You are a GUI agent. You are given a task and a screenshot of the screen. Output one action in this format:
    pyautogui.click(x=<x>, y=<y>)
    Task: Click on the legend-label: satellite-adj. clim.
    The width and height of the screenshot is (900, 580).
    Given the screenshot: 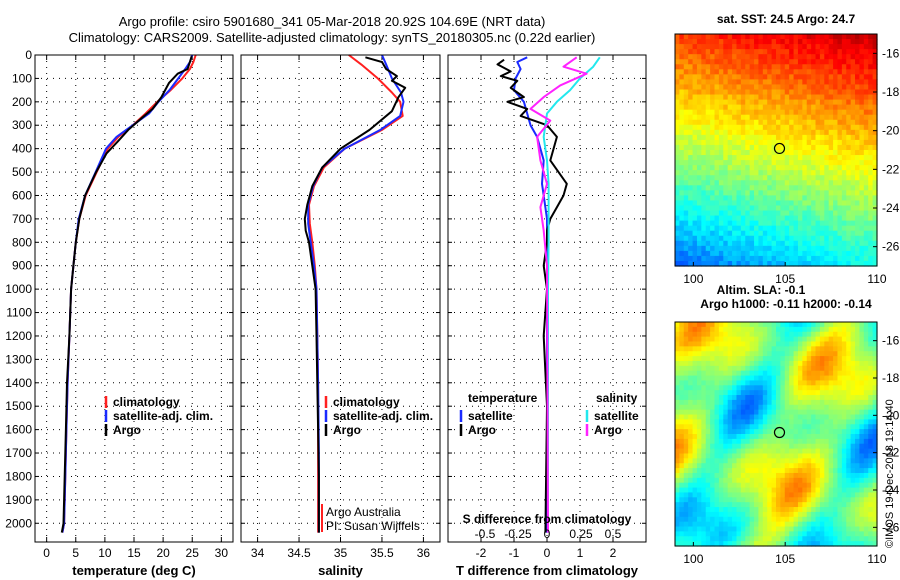 What is the action you would take?
    pyautogui.click(x=383, y=416)
    